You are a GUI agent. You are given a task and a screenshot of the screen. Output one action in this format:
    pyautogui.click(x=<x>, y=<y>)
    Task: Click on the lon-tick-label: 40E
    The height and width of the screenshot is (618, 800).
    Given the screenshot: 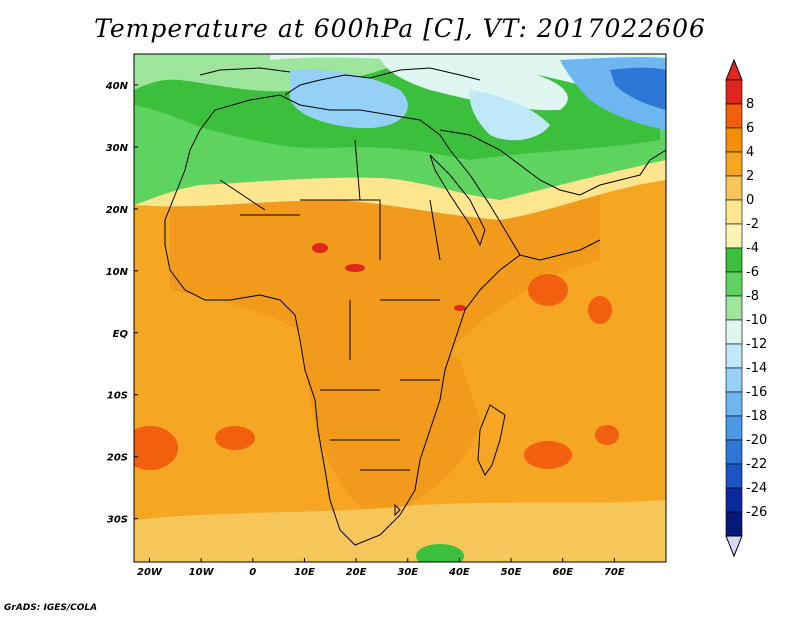 What is the action you would take?
    pyautogui.click(x=459, y=572)
    